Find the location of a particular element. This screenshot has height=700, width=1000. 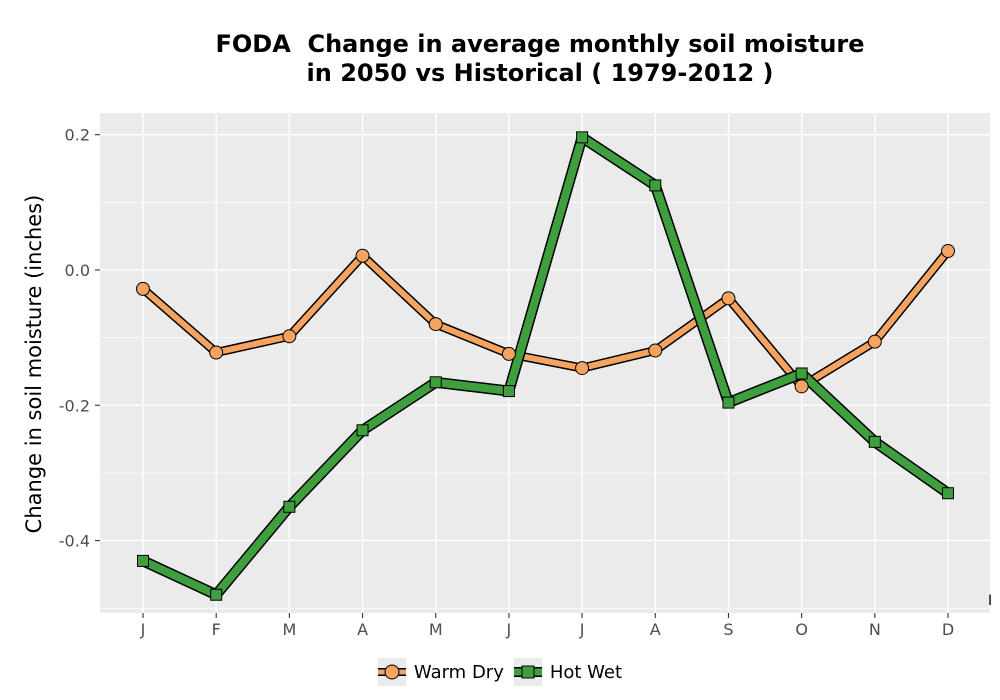

y-tick-label: -0.4 is located at coordinates (74, 541).